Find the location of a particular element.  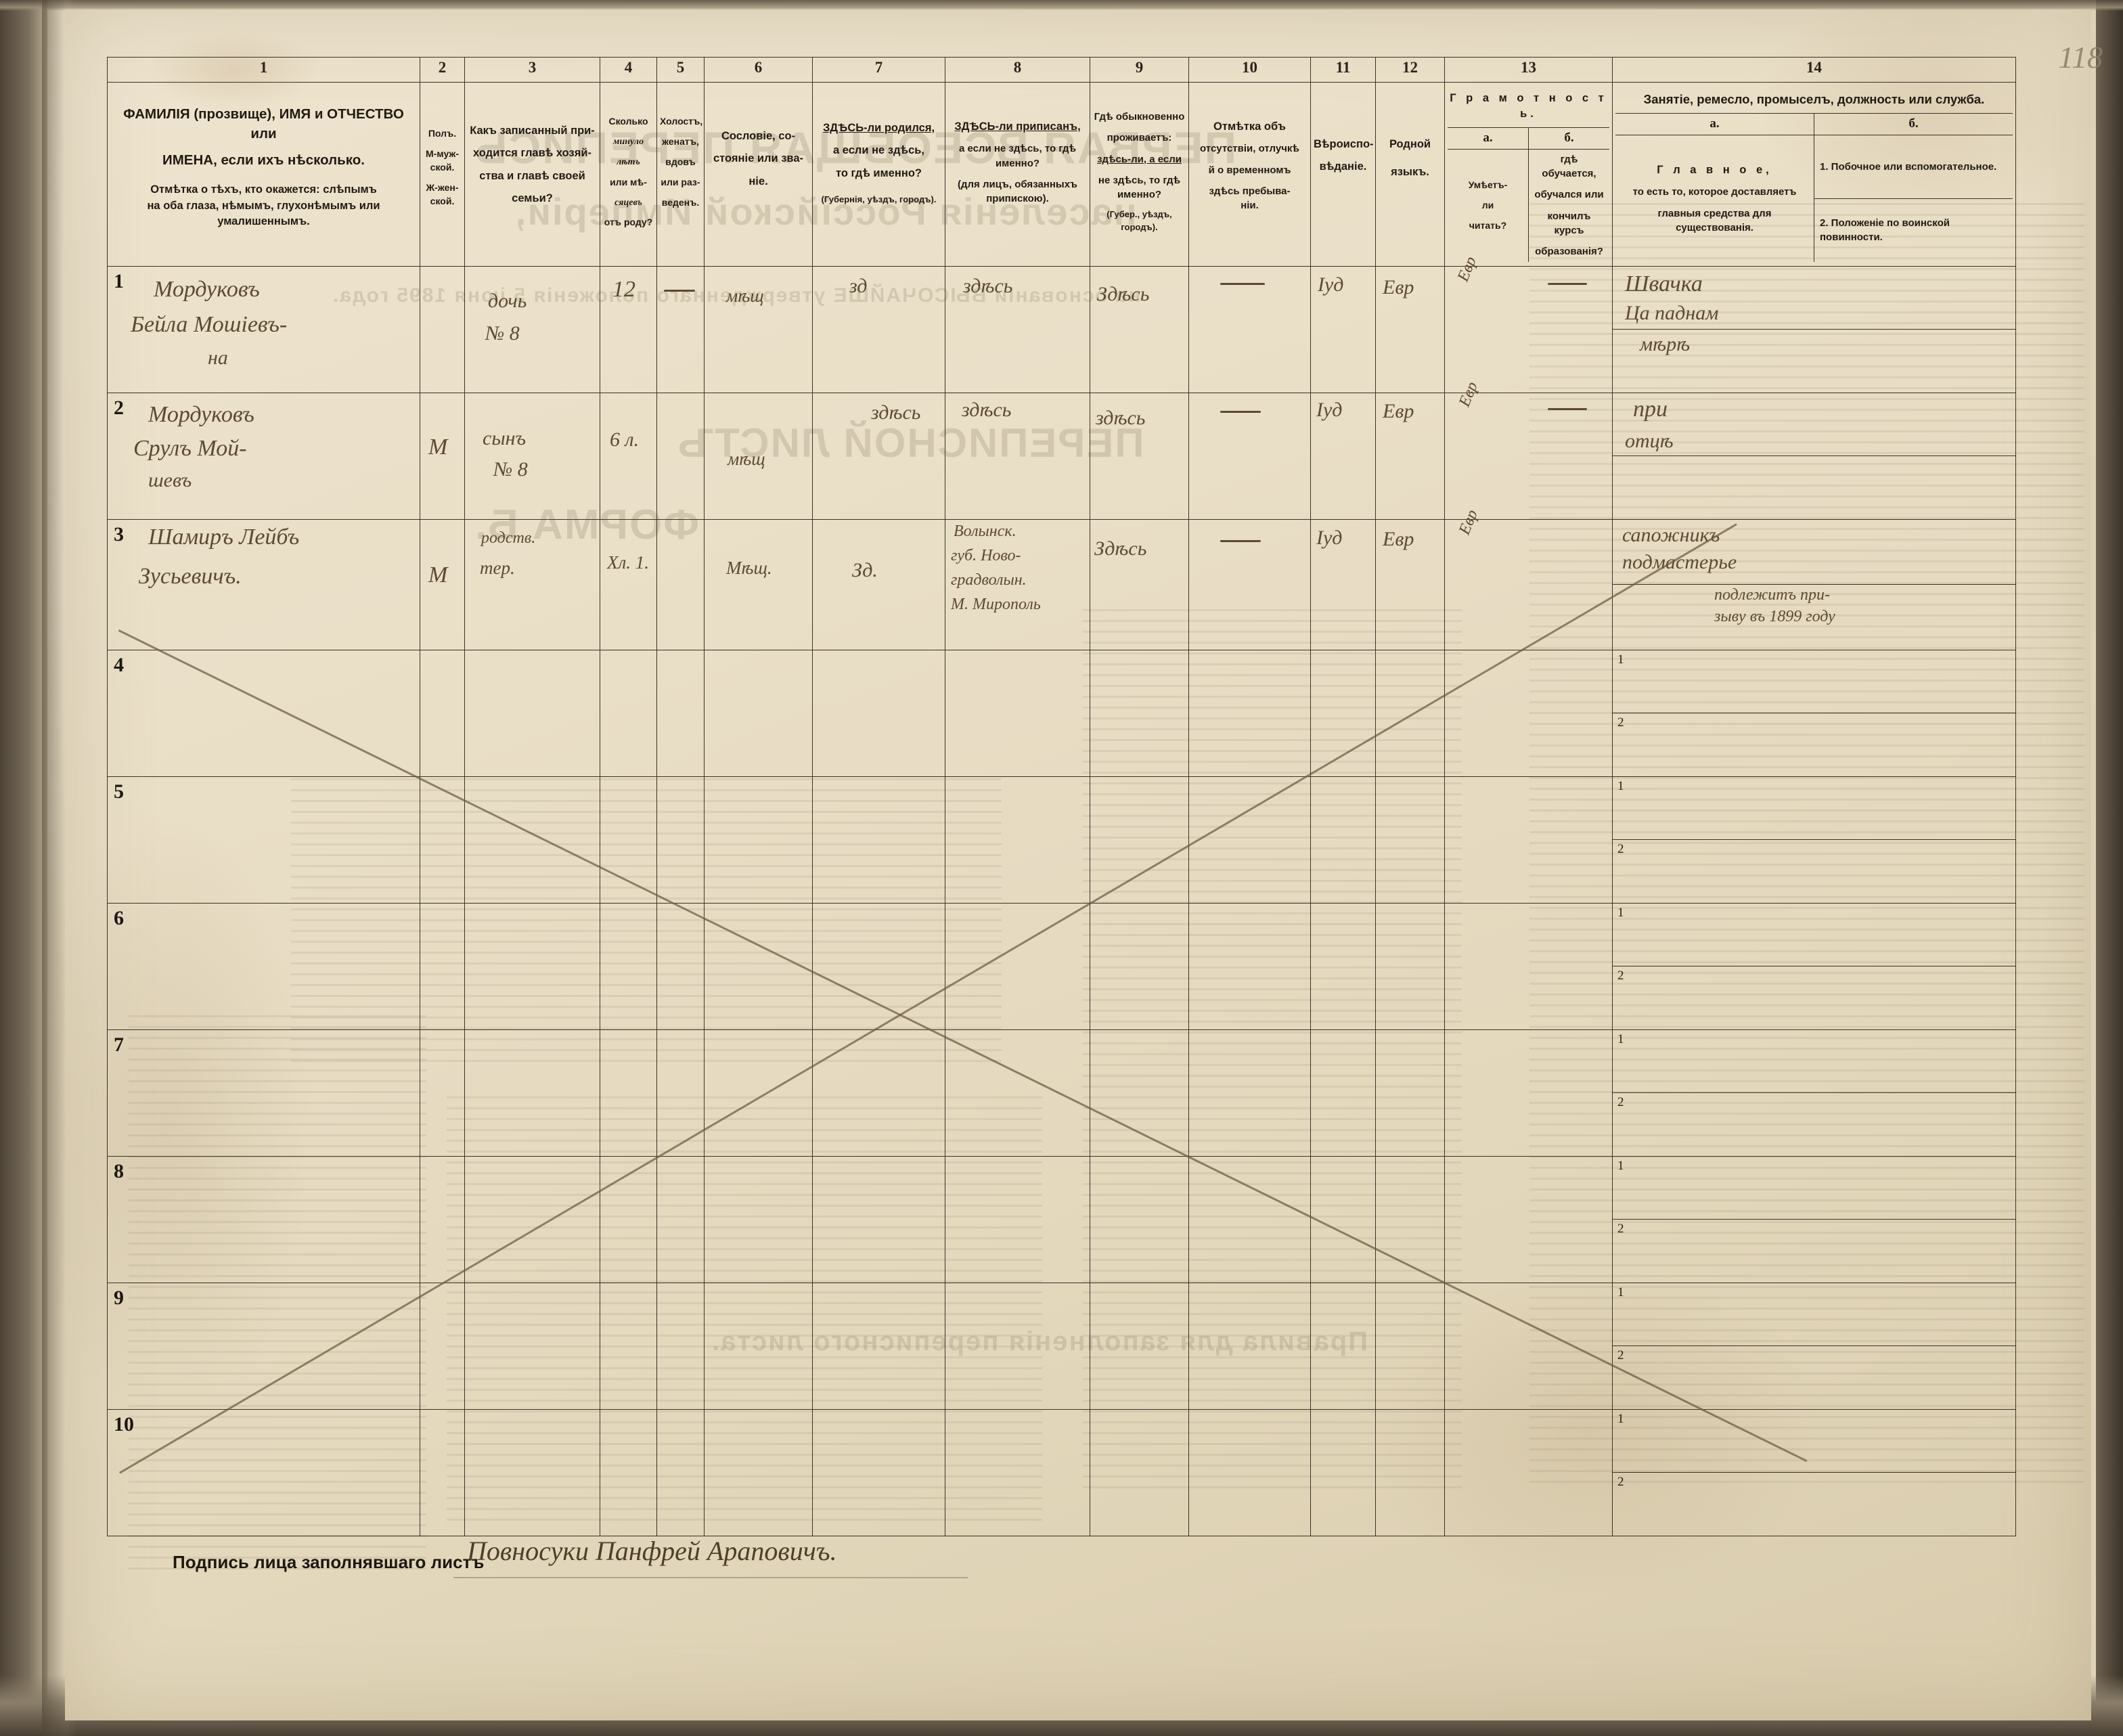

cell-estate: Мѣщ. is located at coordinates (758, 584).